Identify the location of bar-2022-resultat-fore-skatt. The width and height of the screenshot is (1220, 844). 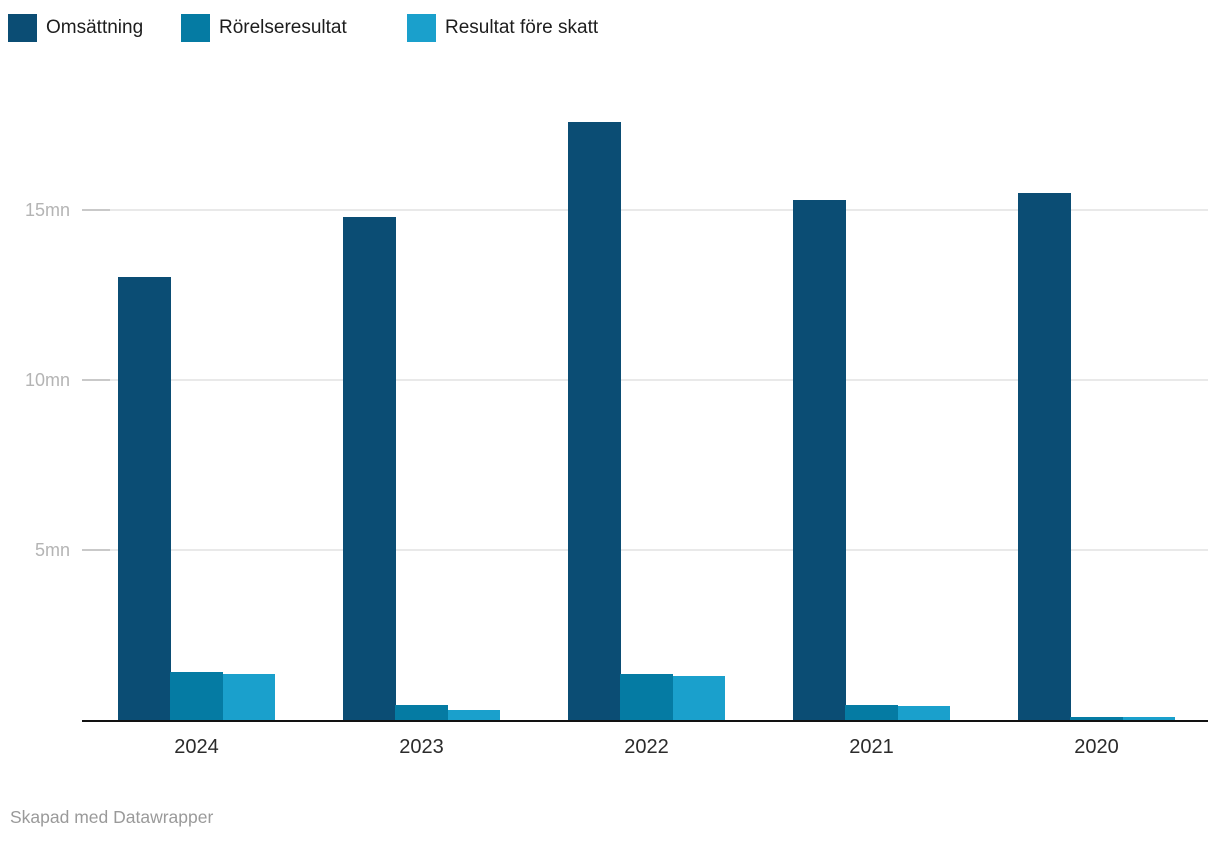
(699, 697).